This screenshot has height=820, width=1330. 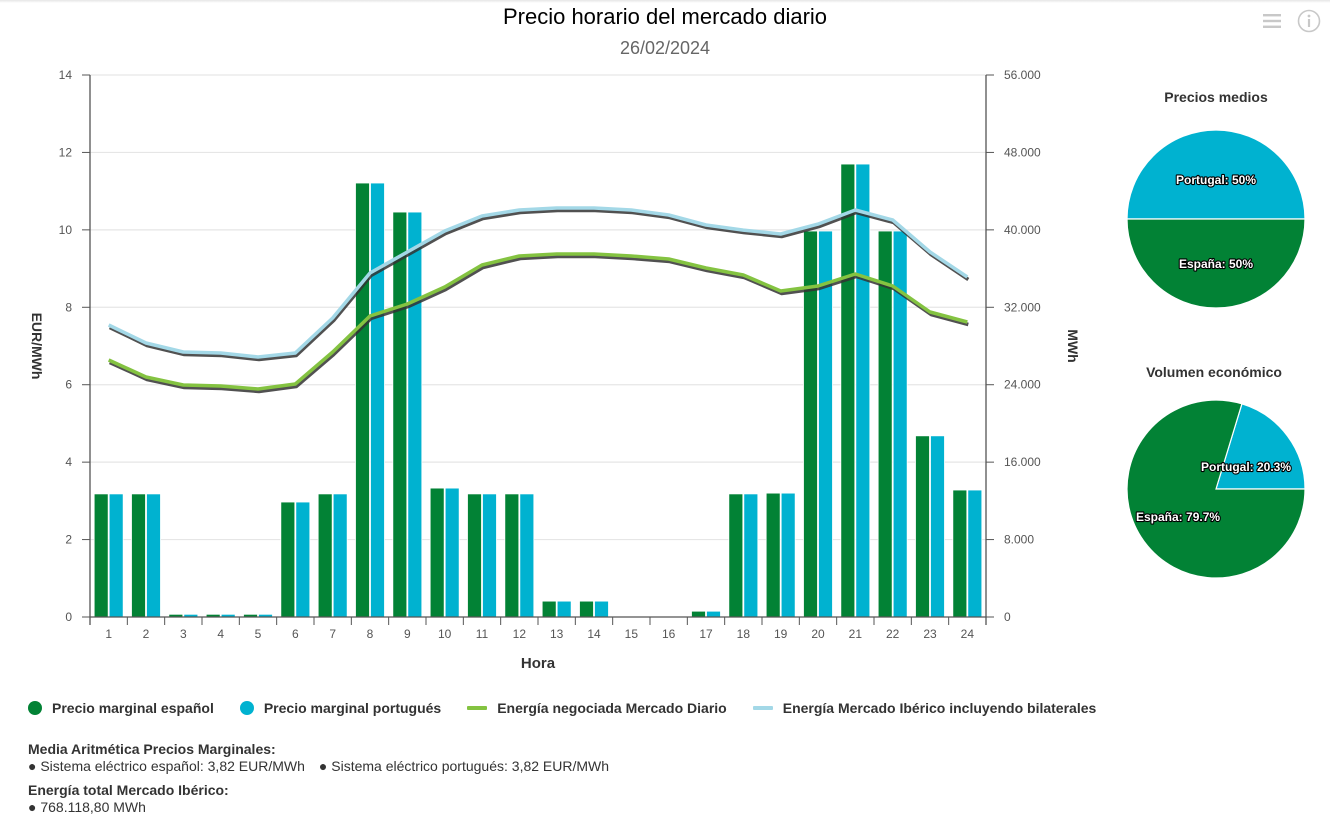 What do you see at coordinates (1022, 152) in the screenshot?
I see `y2-tick-label: 48.000` at bounding box center [1022, 152].